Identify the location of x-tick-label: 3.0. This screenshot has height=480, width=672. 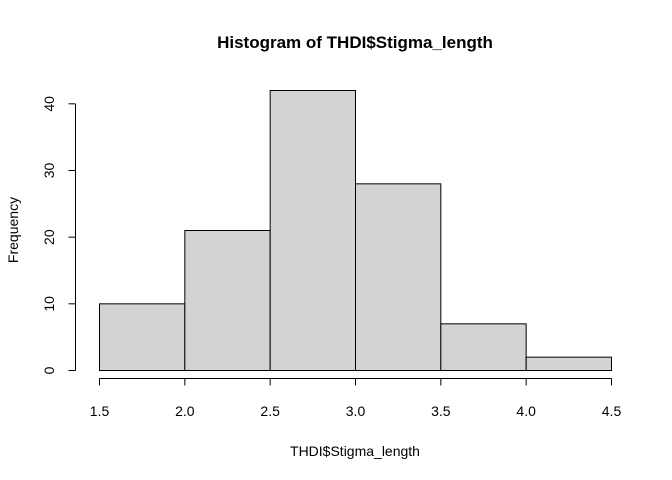
(356, 411).